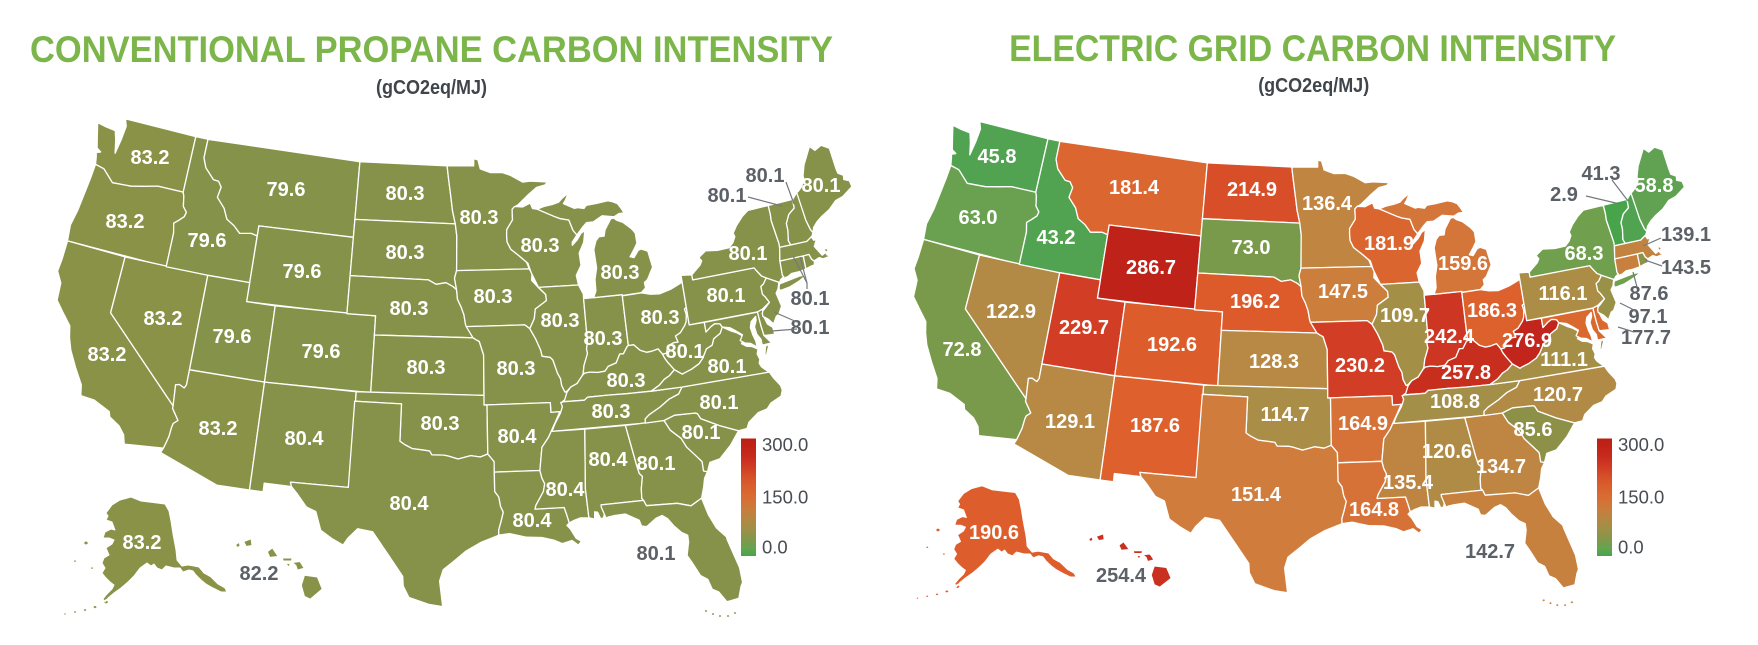  I want to click on svg-text: 151.4, so click(1256, 495).